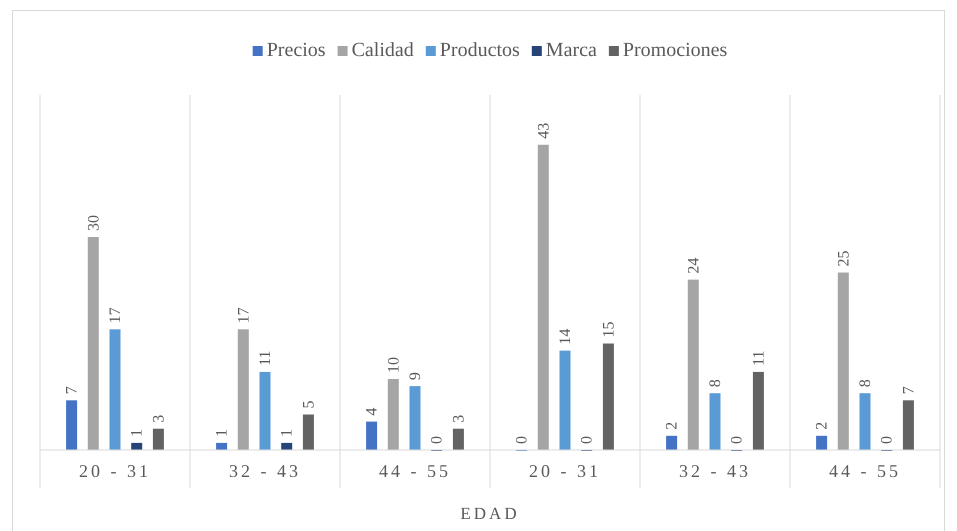 This screenshot has width=957, height=531. I want to click on data-label: 24, so click(693, 266).